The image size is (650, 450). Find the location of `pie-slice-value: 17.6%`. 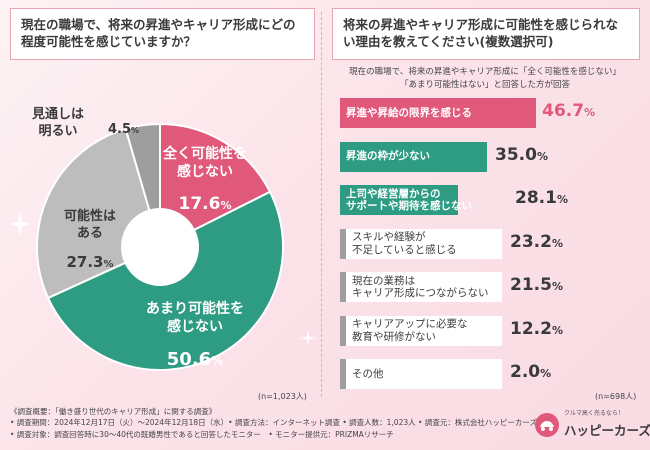

pie-slice-value: 17.6% is located at coordinates (205, 204).